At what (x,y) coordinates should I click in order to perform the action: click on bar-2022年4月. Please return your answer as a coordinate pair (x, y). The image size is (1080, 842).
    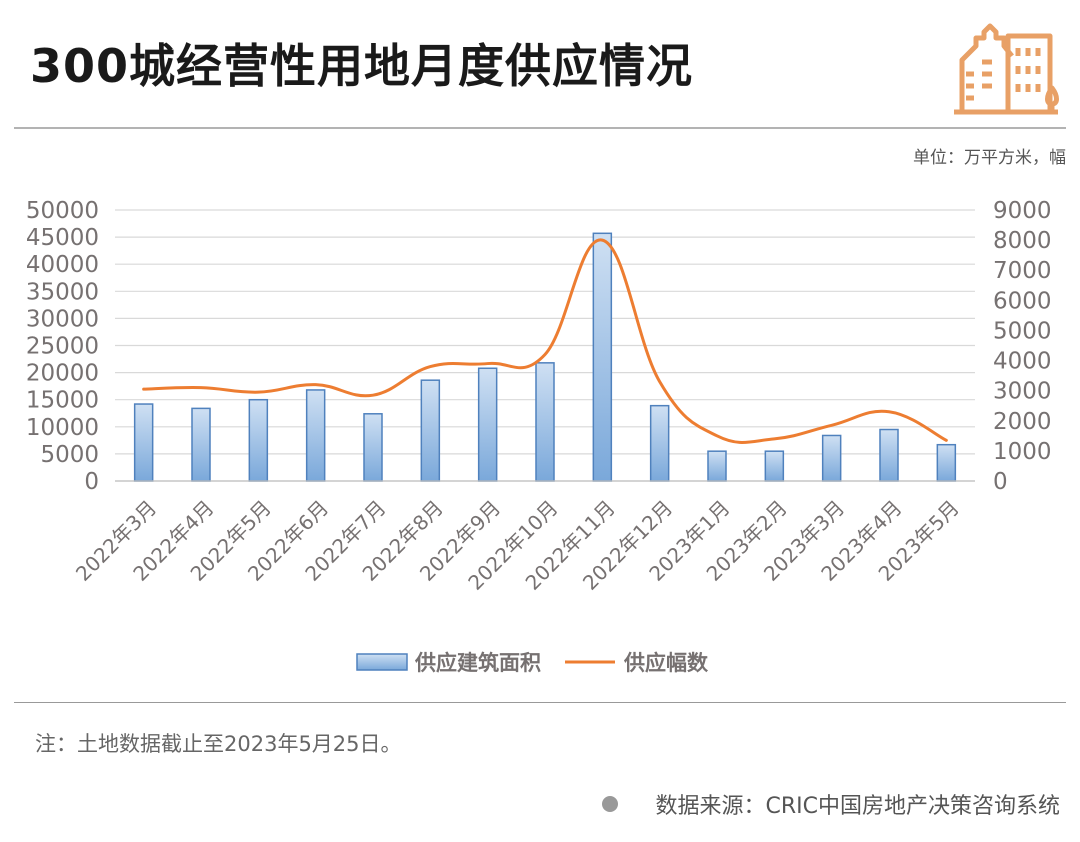
    Looking at the image, I should click on (201, 444).